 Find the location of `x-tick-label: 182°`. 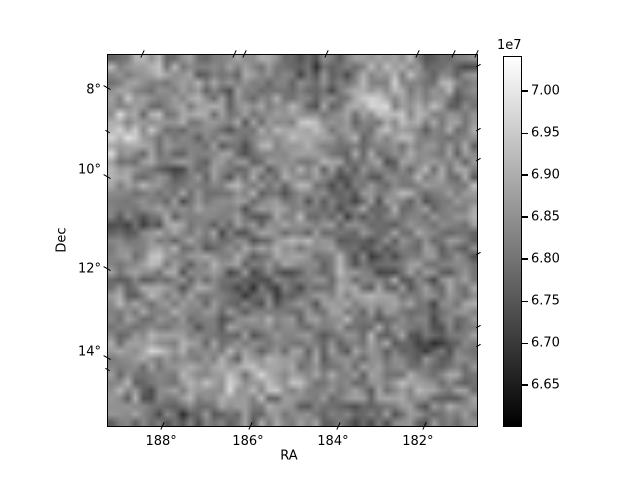

x-tick-label: 182° is located at coordinates (418, 441).